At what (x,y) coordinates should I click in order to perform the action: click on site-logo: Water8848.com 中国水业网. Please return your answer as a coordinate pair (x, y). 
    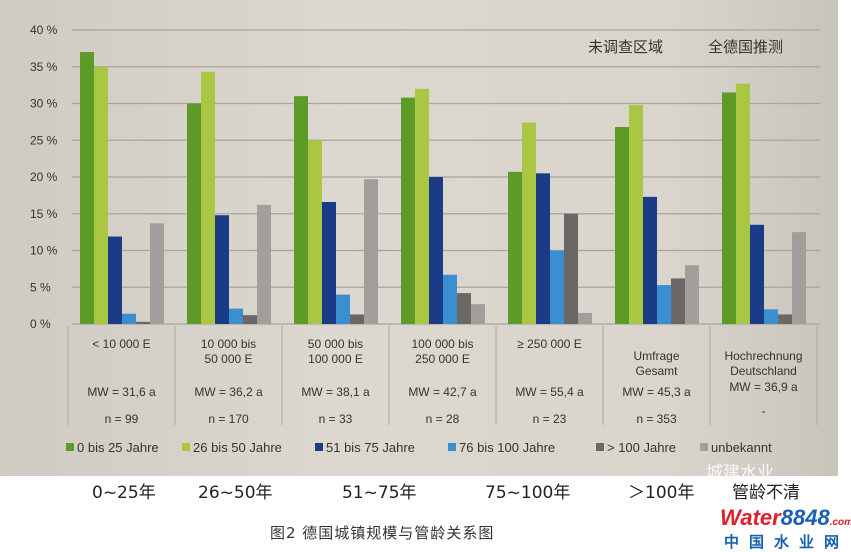
    Looking at the image, I should click on (785, 528).